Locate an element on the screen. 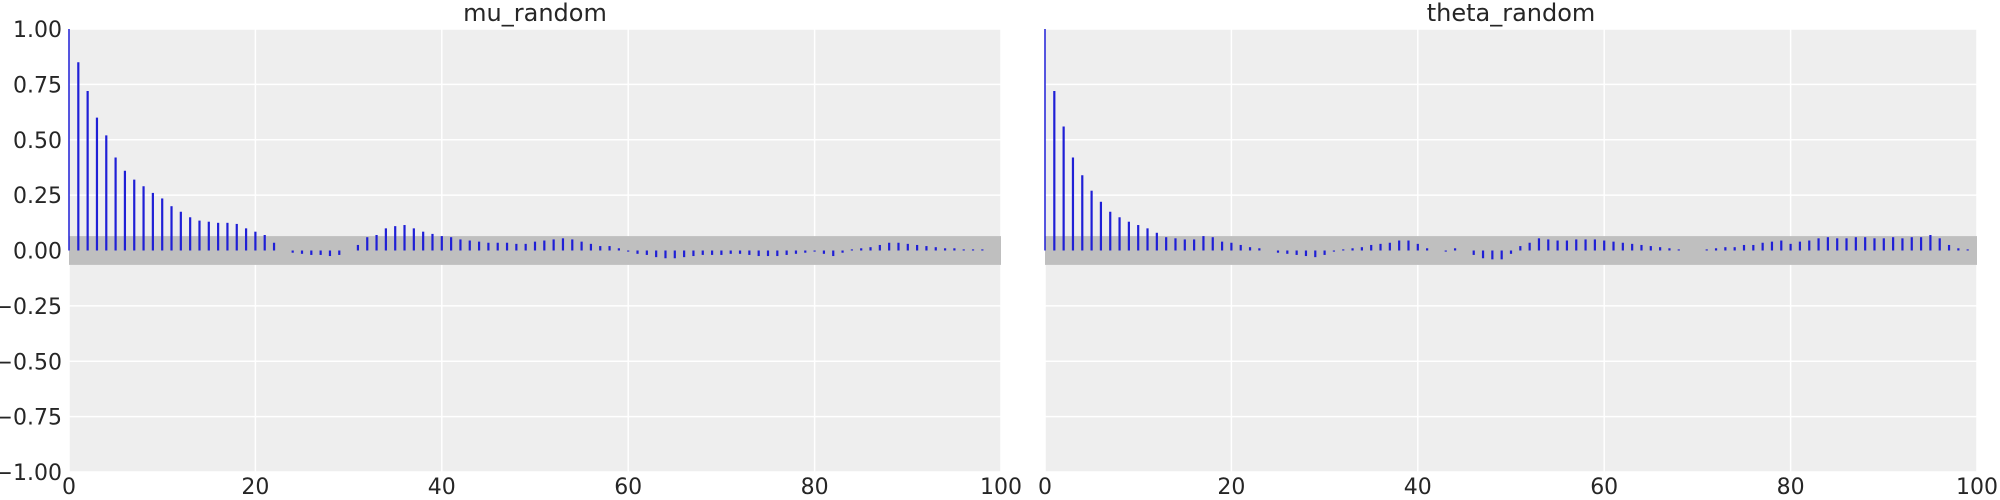  y-tick-label: −1.00 is located at coordinates (31, 473).